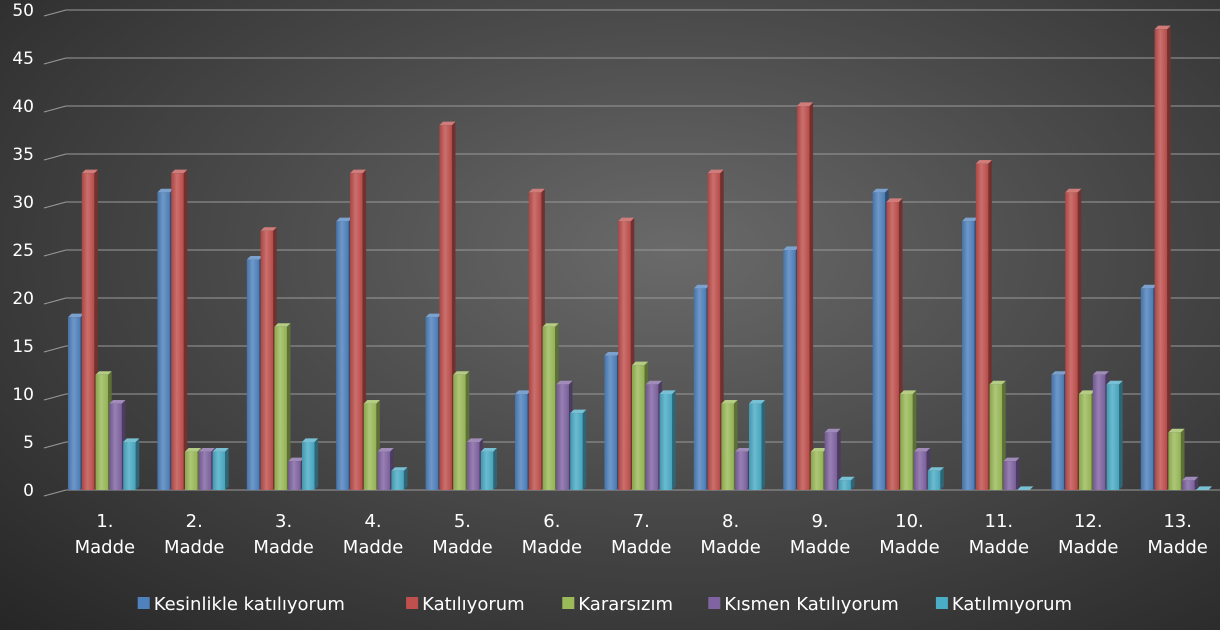 The image size is (1220, 630). I want to click on legend-item: Kesinlikle katılıyorum, so click(241, 604).